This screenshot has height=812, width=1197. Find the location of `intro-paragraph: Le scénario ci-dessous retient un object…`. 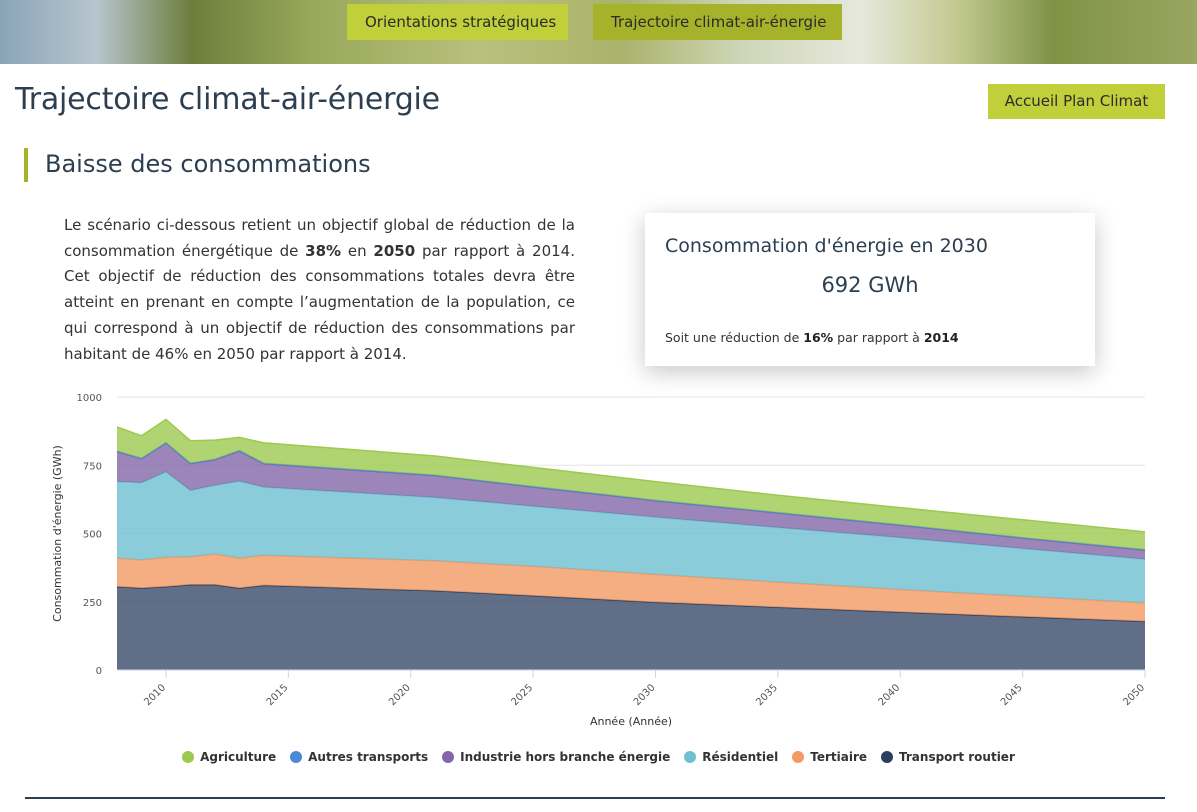

intro-paragraph: Le scénario ci-dessous retient un object… is located at coordinates (319, 290).